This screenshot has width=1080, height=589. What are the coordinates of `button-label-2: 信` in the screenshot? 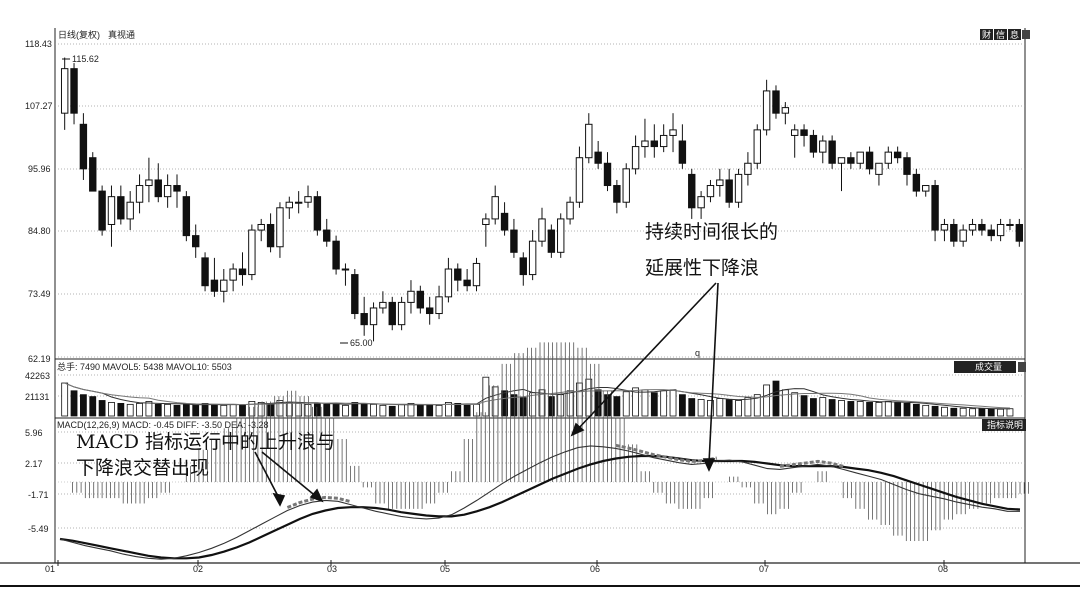 It's located at (1000, 34).